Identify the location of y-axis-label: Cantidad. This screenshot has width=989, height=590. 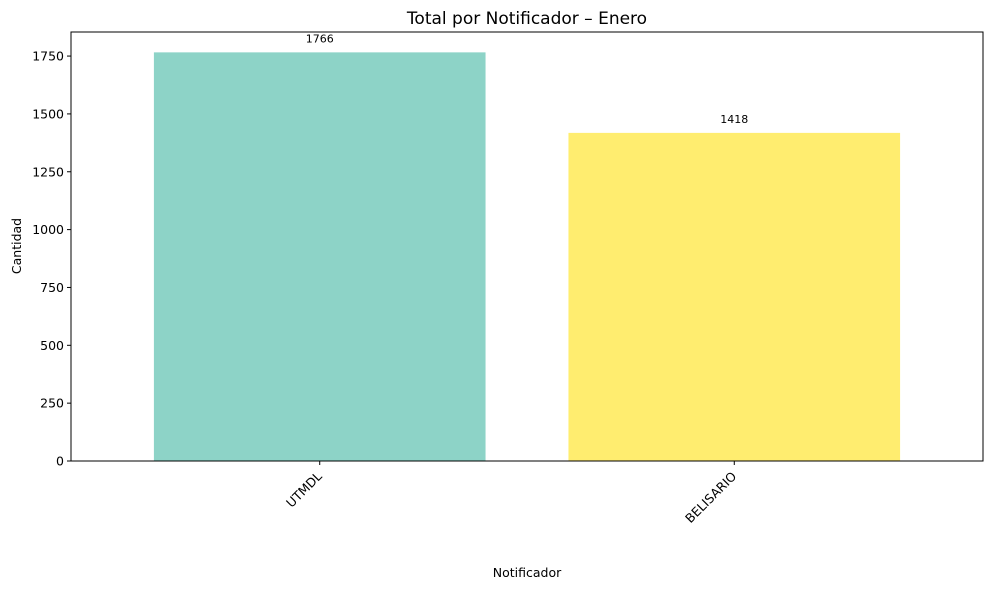
(16, 246).